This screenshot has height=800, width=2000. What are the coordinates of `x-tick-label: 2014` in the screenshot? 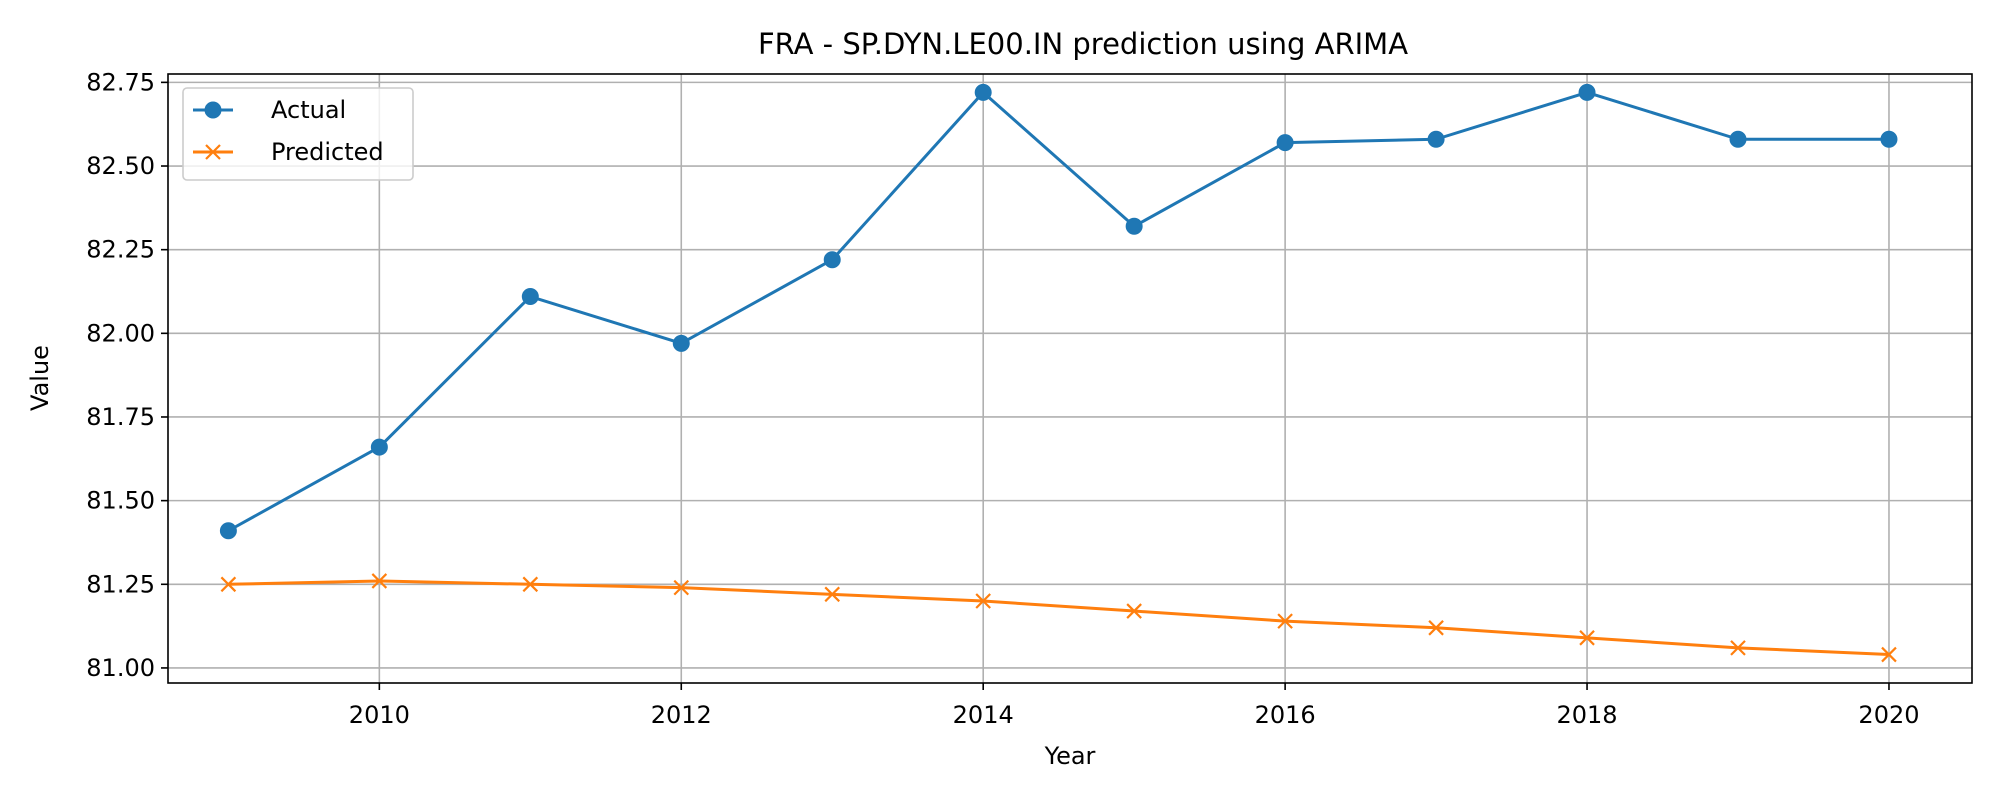 It's located at (983, 715).